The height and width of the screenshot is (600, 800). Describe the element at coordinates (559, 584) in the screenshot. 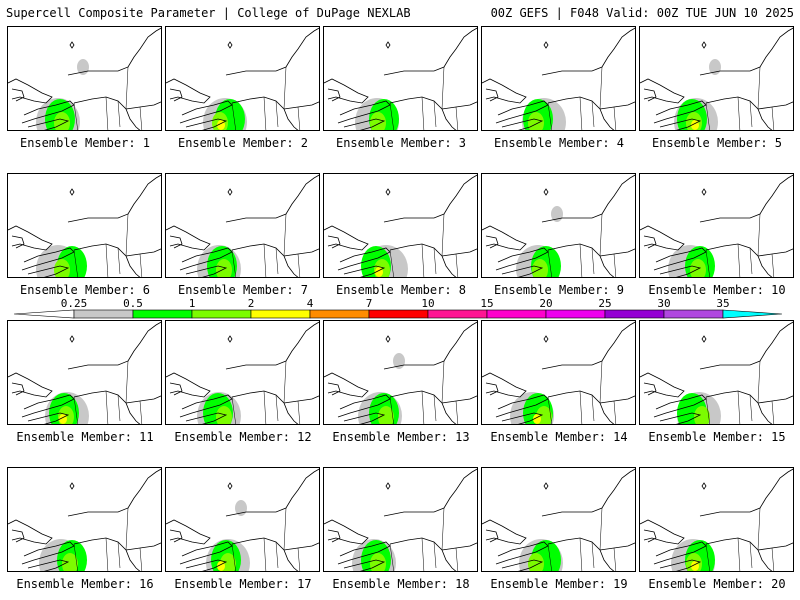

I see `ensemble-member-label: Ensemble Member: 19` at that location.